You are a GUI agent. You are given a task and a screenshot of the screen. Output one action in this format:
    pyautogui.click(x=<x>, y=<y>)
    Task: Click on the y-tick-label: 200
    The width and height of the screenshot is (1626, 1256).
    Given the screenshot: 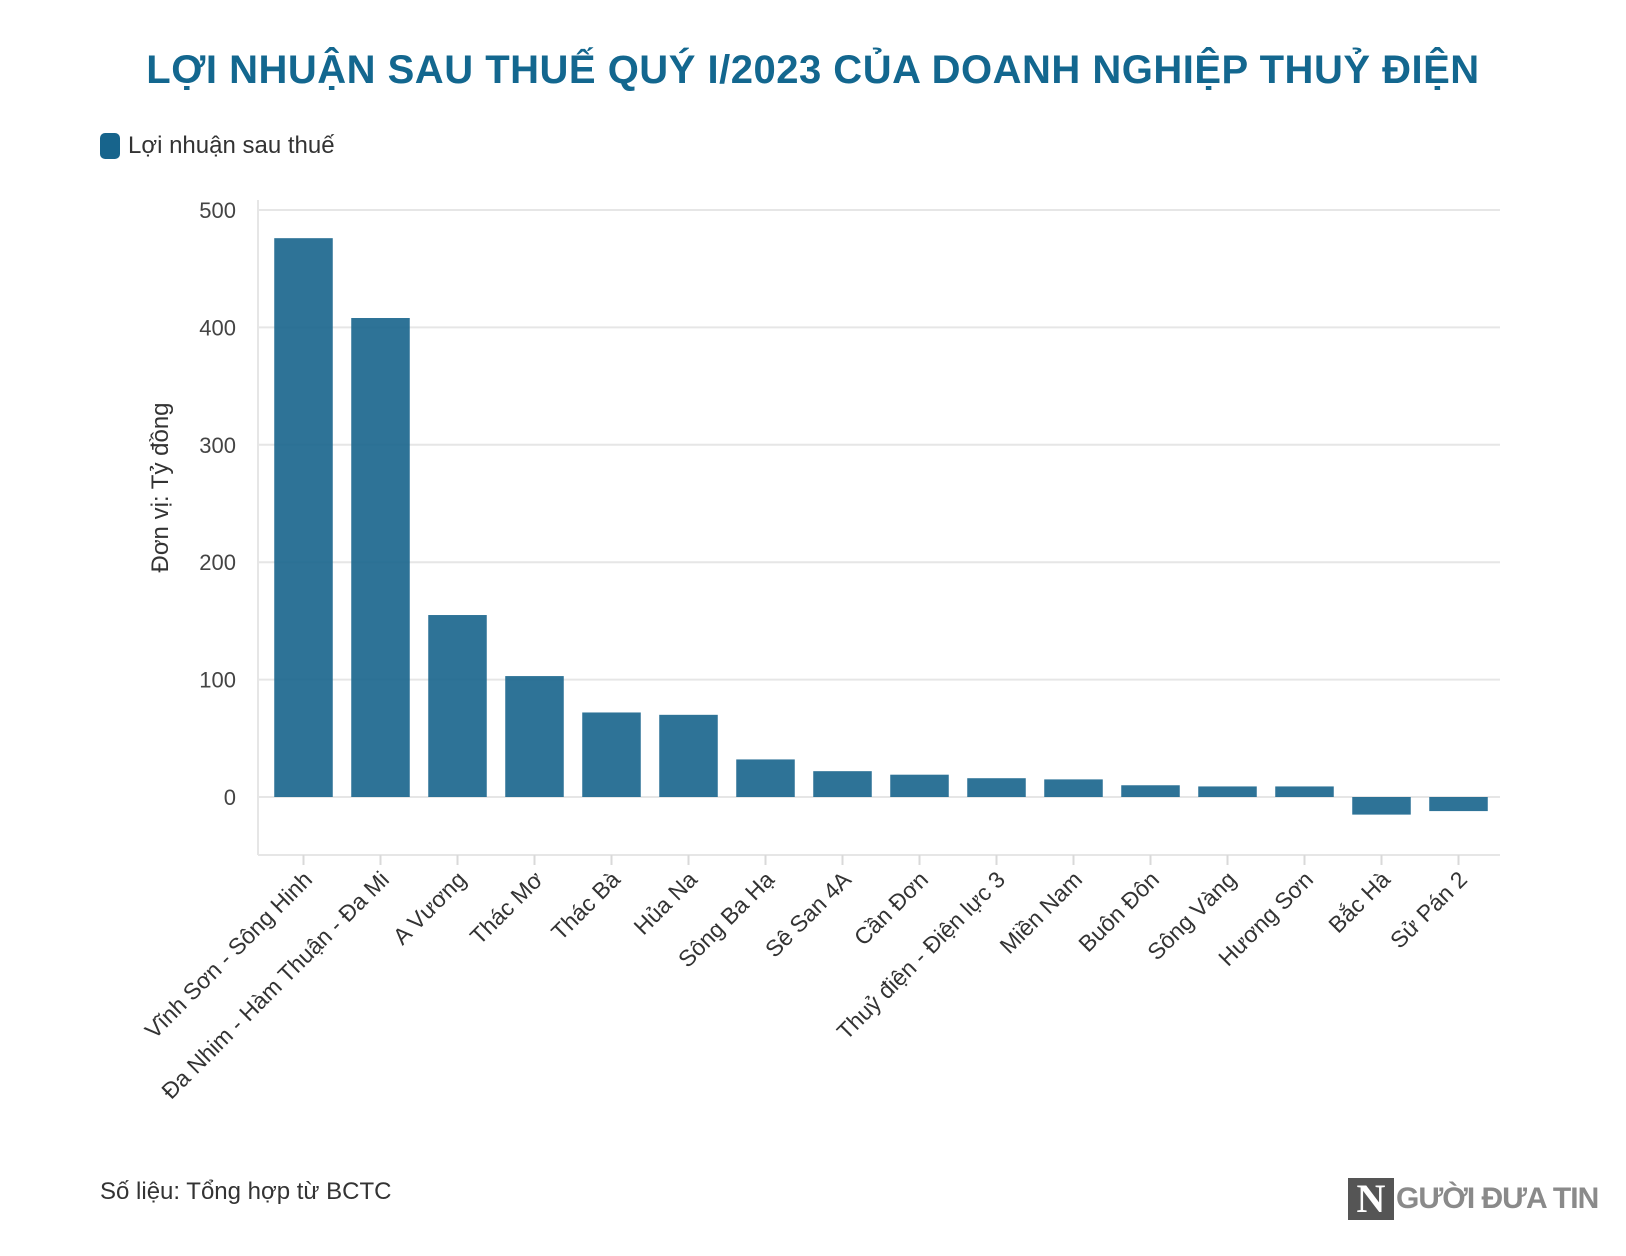 What is the action you would take?
    pyautogui.click(x=217, y=562)
    